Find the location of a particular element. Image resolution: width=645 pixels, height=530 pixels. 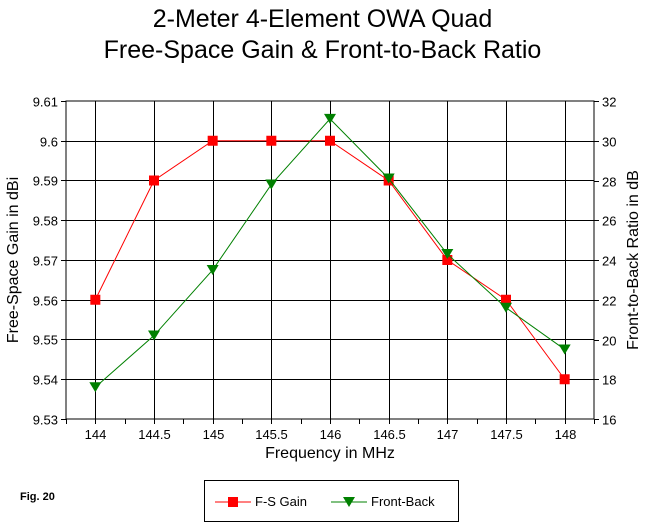

y2-tick-label: 24 is located at coordinates (609, 261).